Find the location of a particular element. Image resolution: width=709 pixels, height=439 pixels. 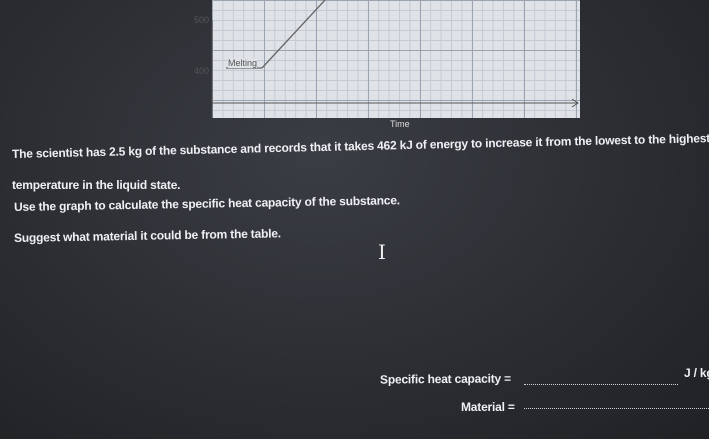

annotation: Melting is located at coordinates (243, 63).